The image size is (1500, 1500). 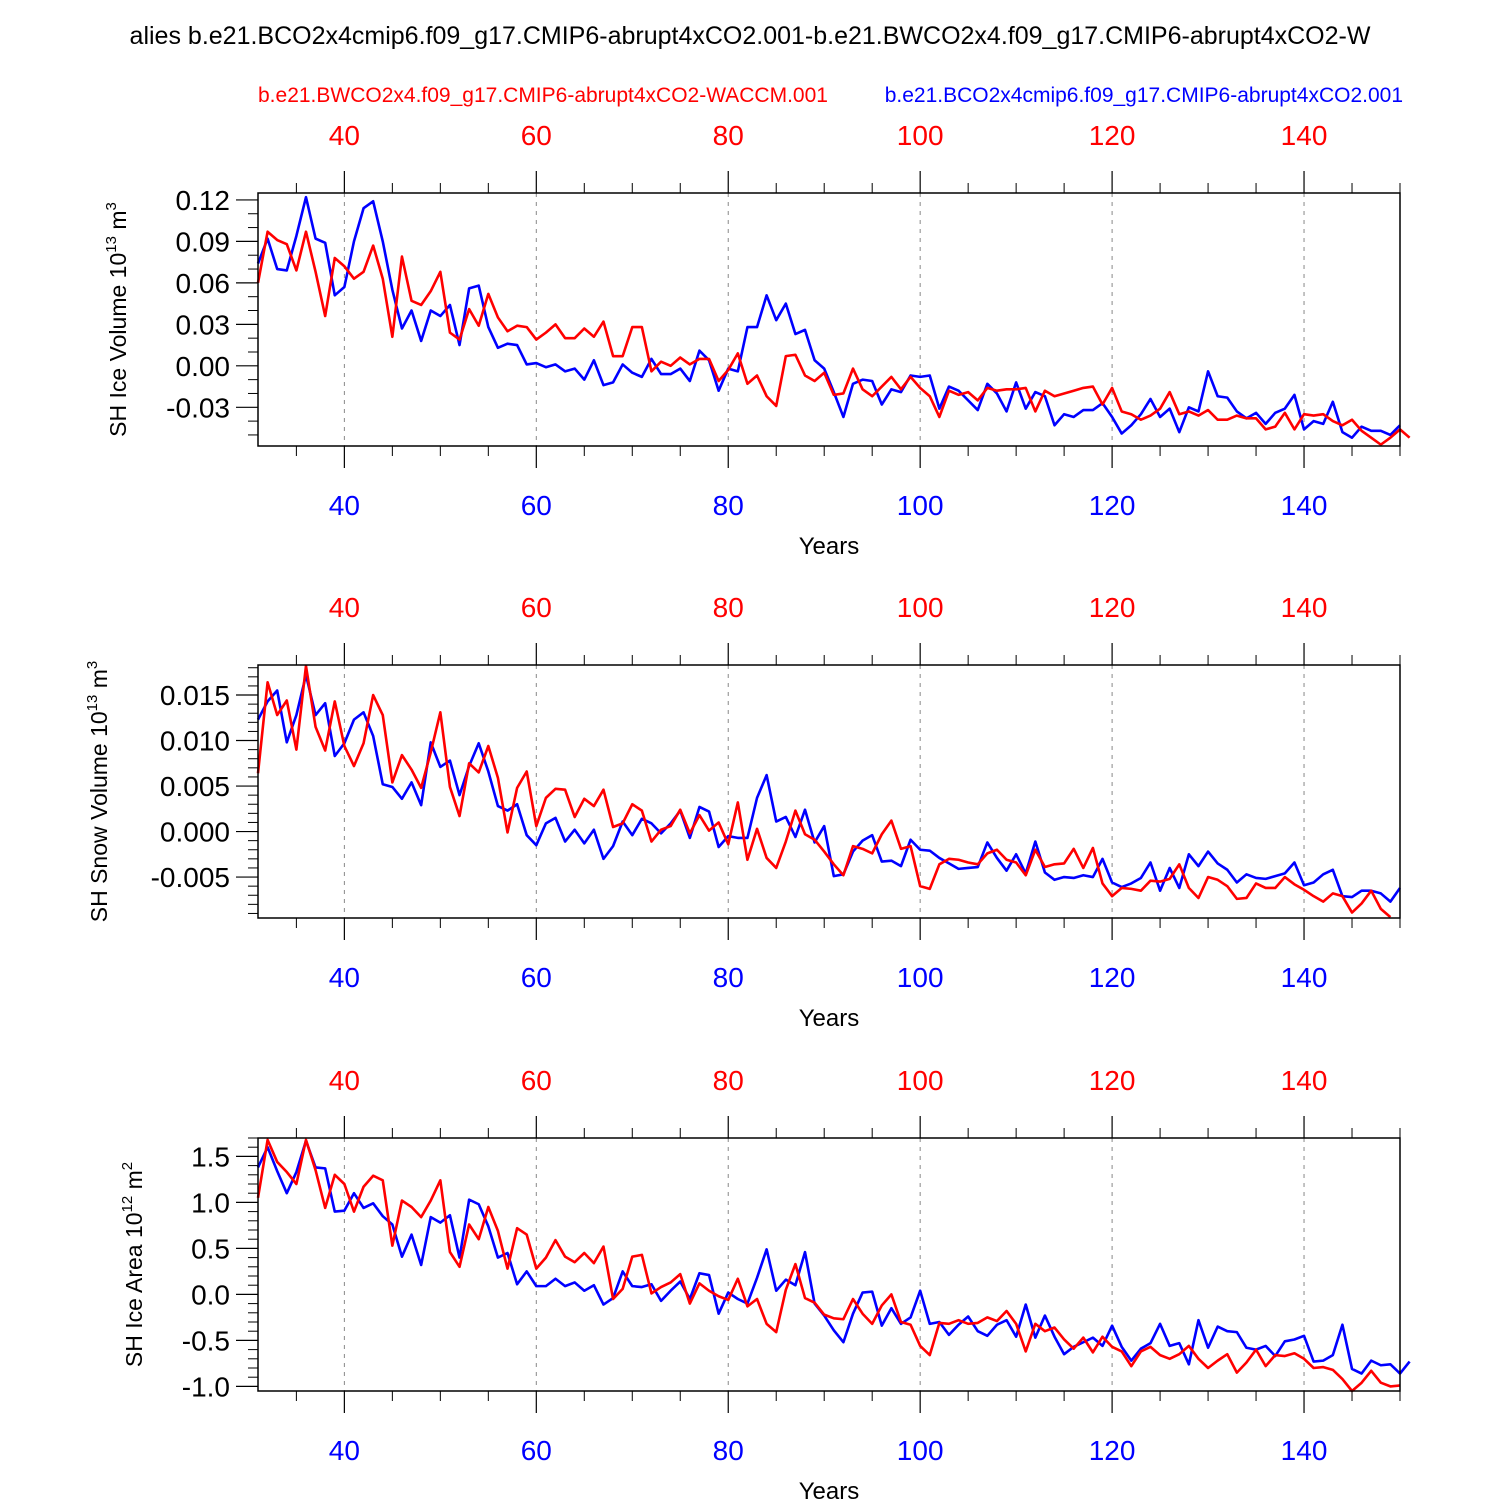 I want to click on y-axis-title: SH Ice Volume 1013 m3, so click(x=117, y=319).